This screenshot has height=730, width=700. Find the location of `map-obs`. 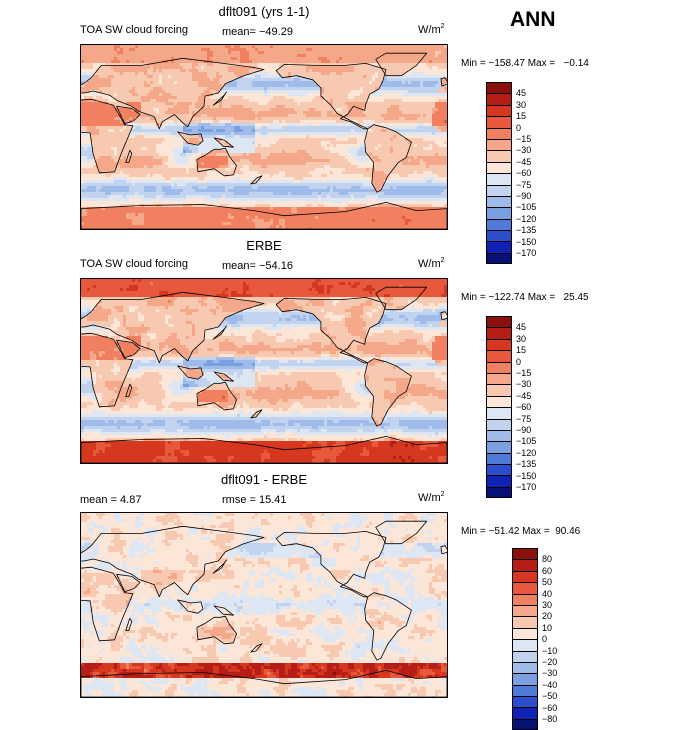

map-obs is located at coordinates (264, 371).